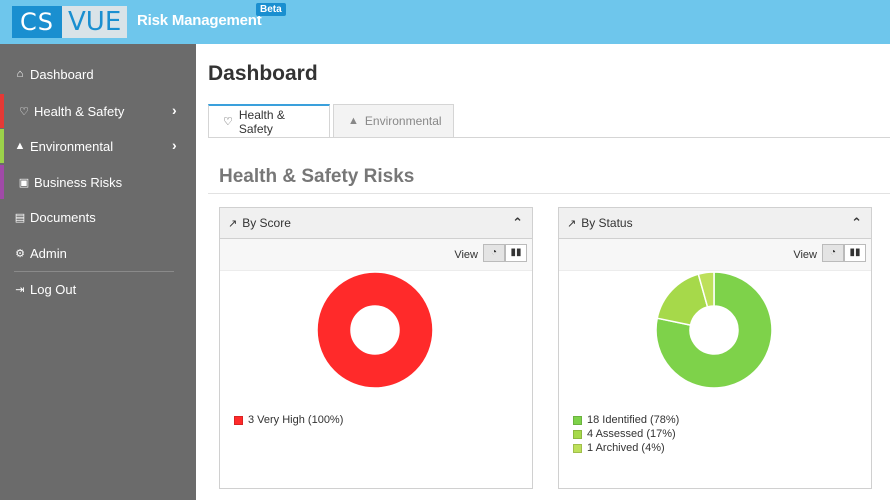 The image size is (890, 500). What do you see at coordinates (20, 74) in the screenshot?
I see `home-icon: ⌂` at bounding box center [20, 74].